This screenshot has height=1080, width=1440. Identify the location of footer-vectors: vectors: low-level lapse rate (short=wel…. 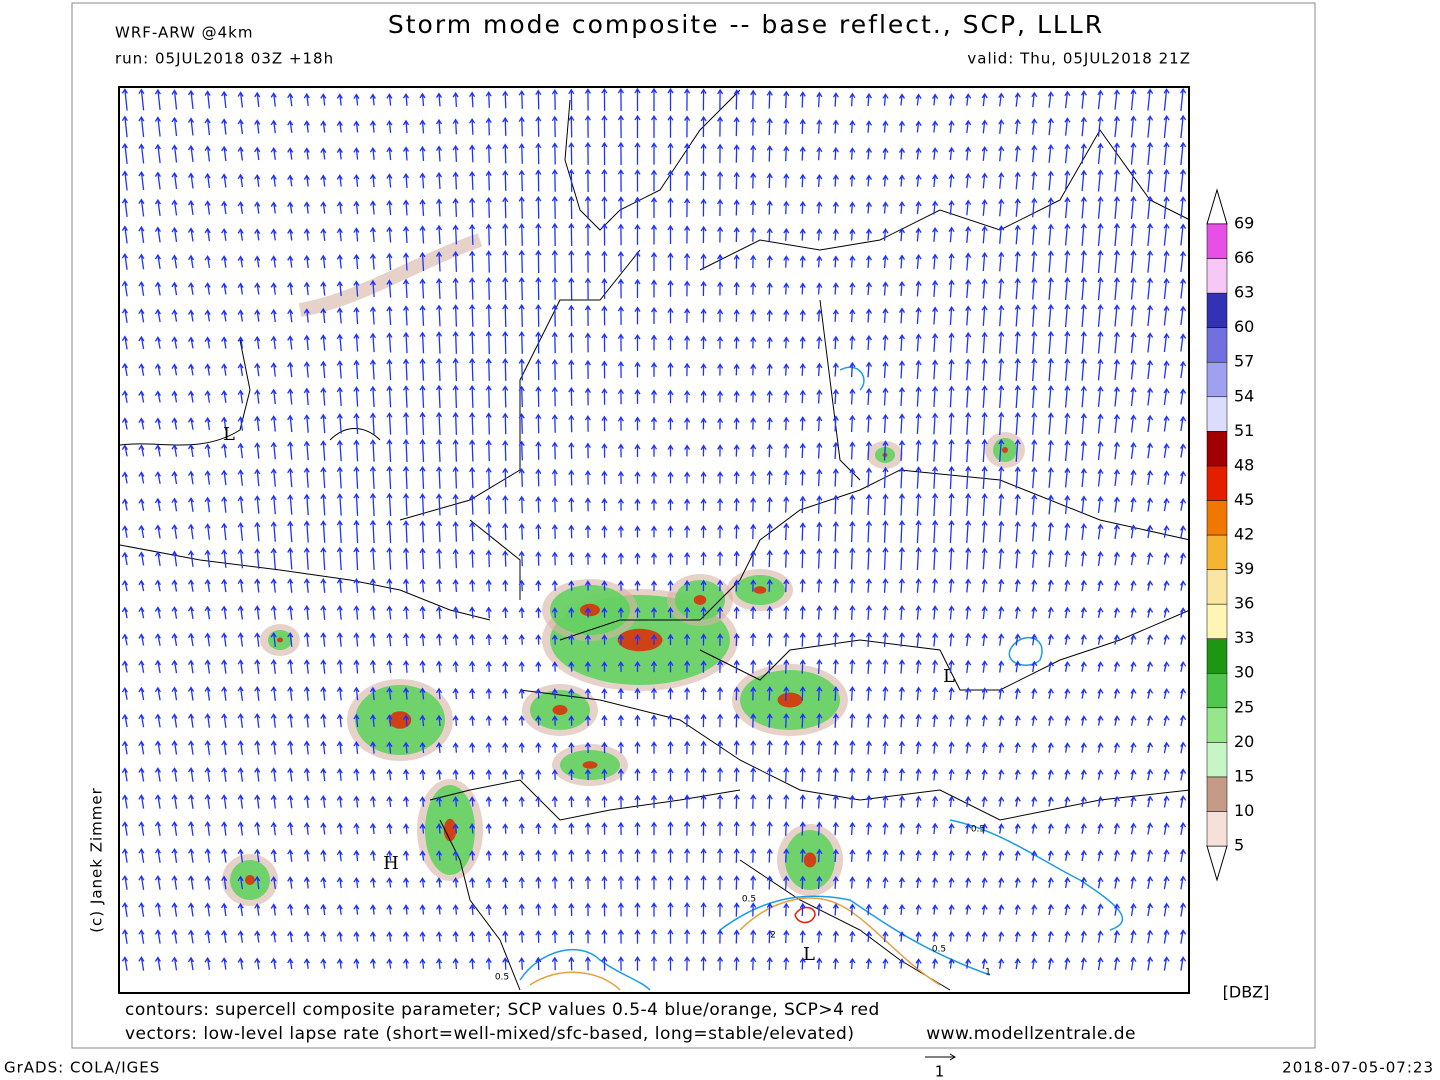
(489, 1034).